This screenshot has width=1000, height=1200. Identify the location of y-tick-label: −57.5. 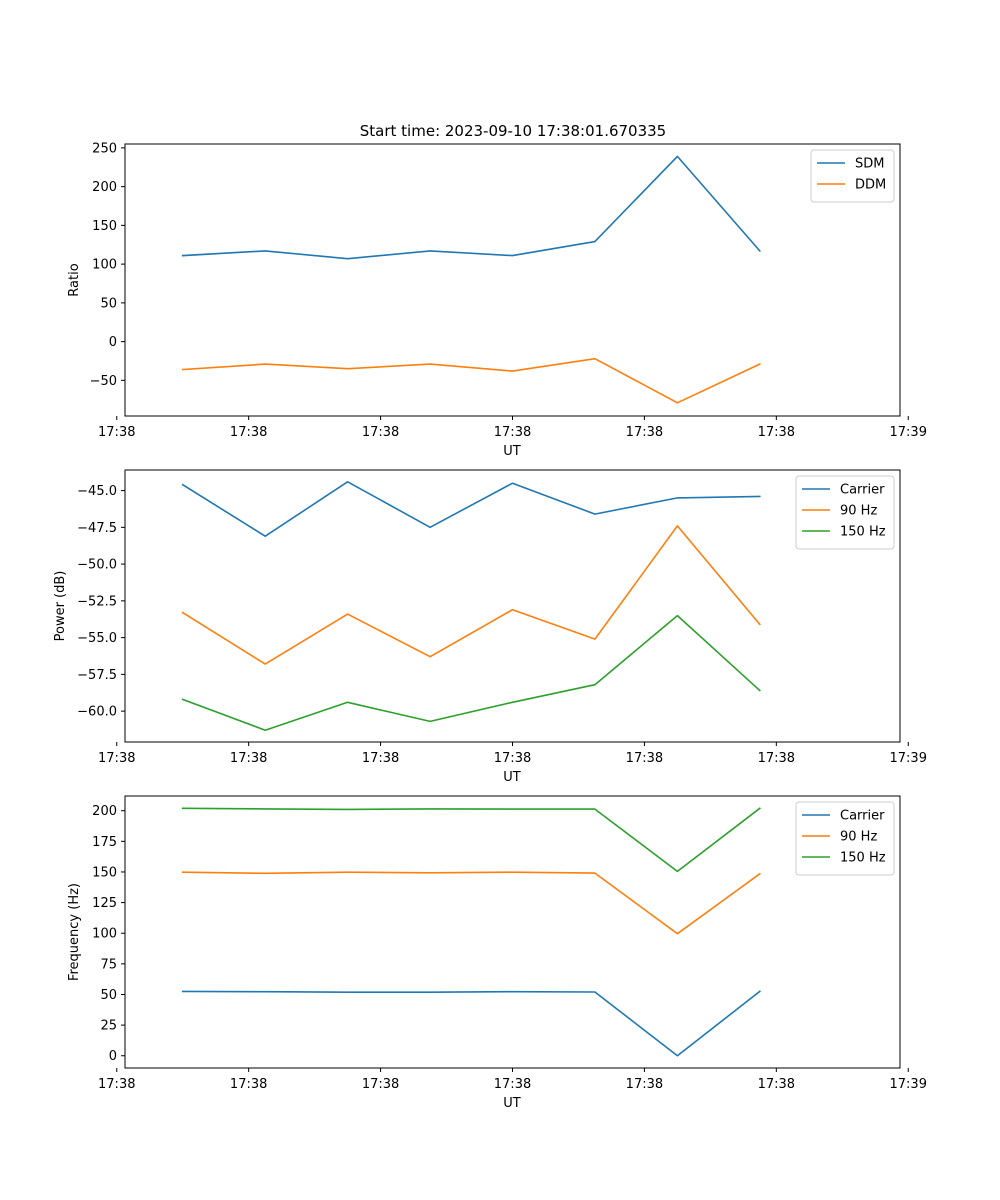
(97, 675).